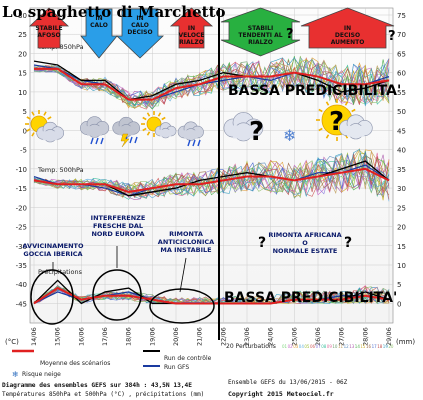 This screenshot has height=400, width=423. What do you see at coordinates (22, 16) in the screenshot?
I see `left-tick-label: 30` at bounding box center [22, 16].